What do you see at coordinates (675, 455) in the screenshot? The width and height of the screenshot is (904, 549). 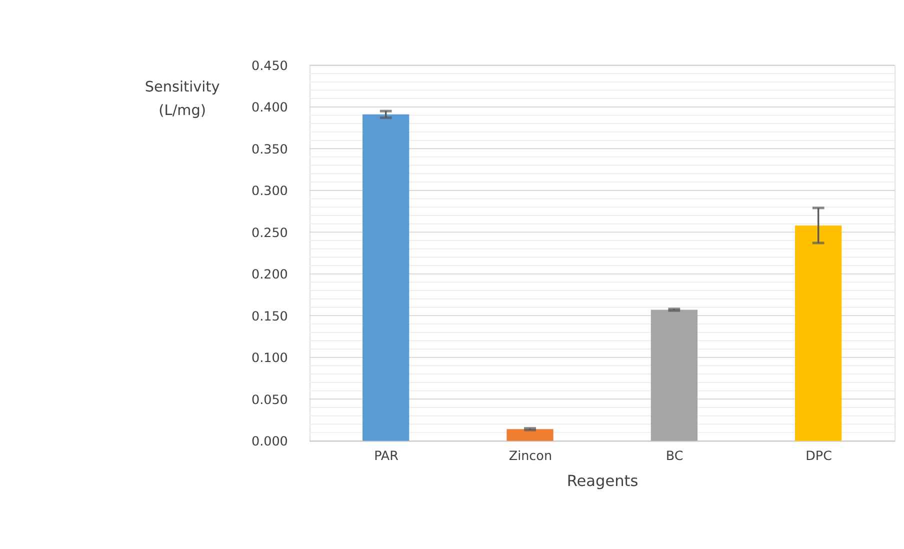 I see `x-tick-label: BC` at bounding box center [675, 455].